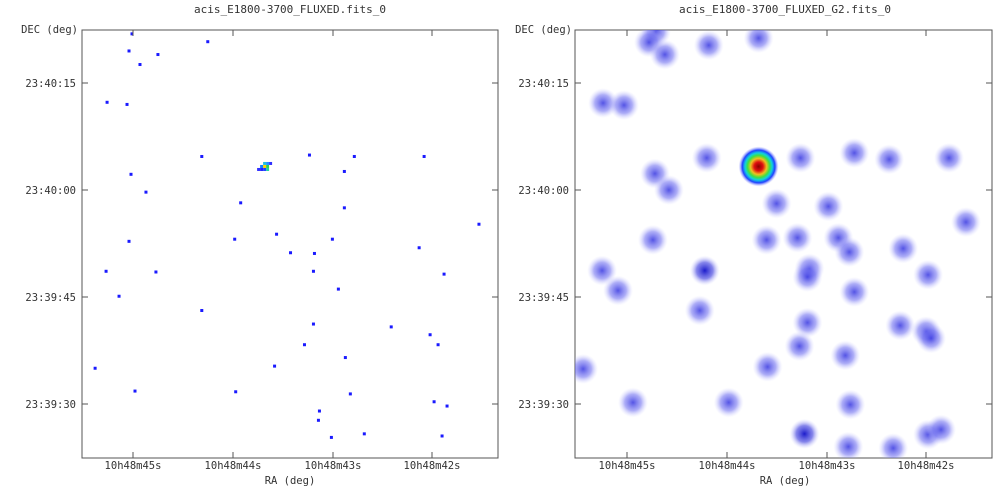 This screenshot has width=1000, height=494. I want to click on y-tick-label: 23:40:00, so click(543, 191).